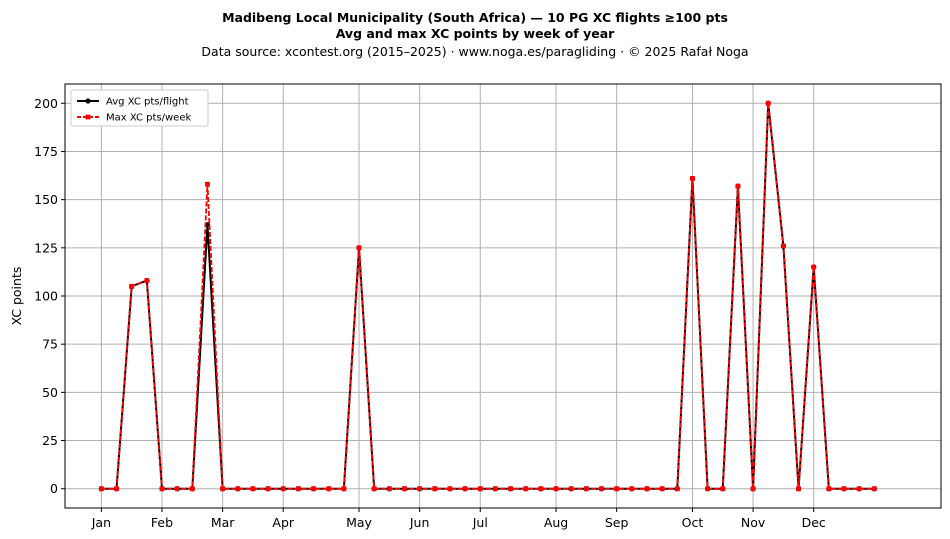 The width and height of the screenshot is (950, 539). I want to click on x-tick-label: Jun, so click(419, 522).